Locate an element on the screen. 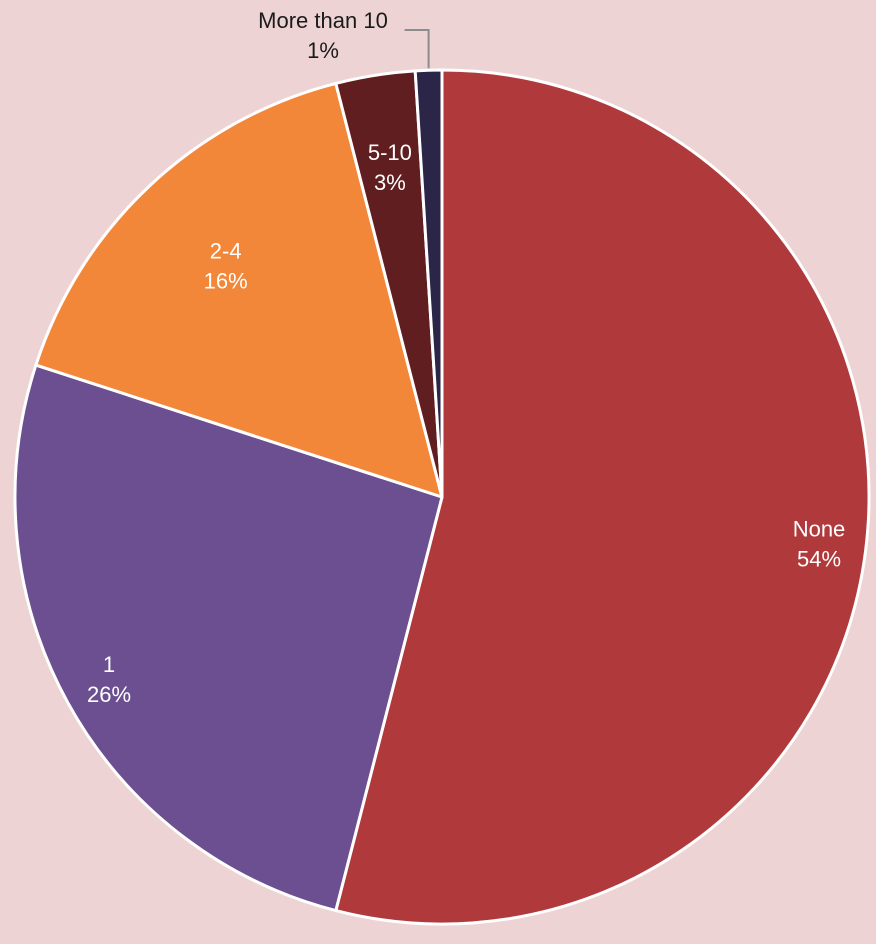  slice-percent-none: 54% is located at coordinates (819, 559).